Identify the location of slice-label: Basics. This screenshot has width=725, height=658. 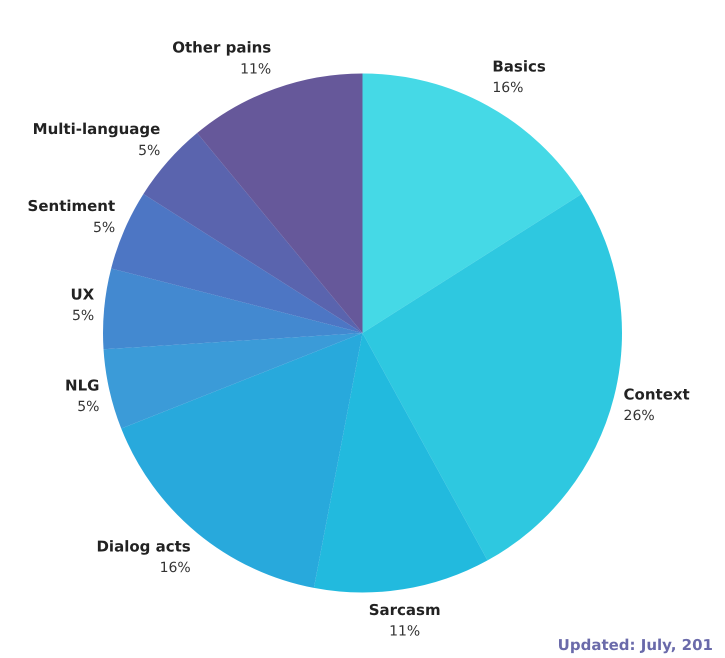
(519, 66).